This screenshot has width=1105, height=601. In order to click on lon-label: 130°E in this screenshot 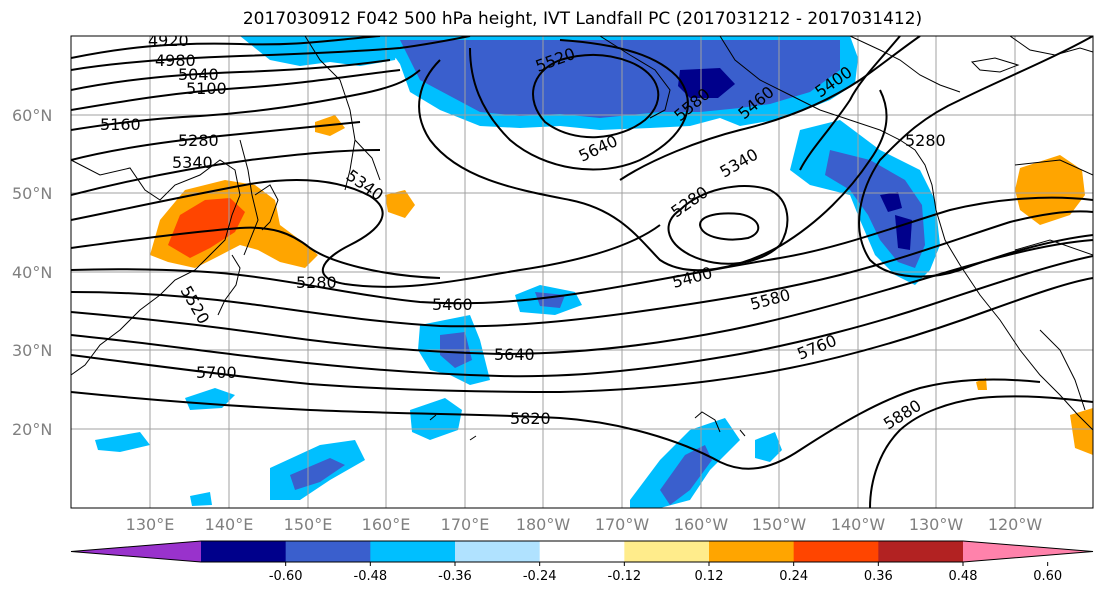, I will do `click(150, 524)`.